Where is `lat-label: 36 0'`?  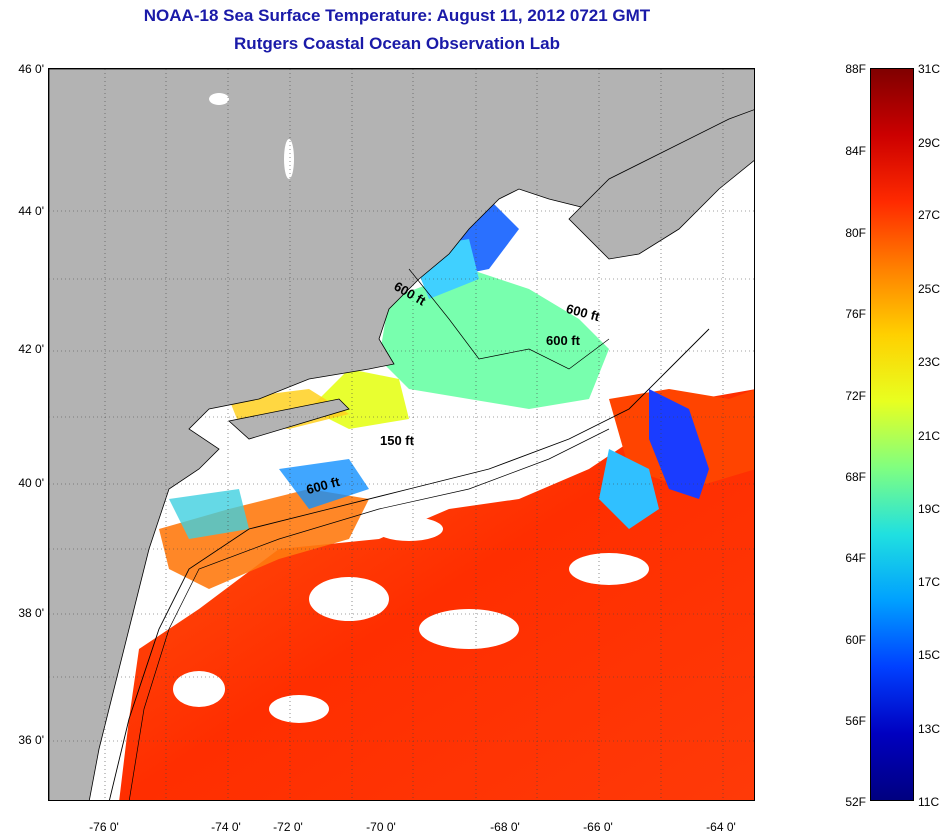 lat-label: 36 0' is located at coordinates (31, 740).